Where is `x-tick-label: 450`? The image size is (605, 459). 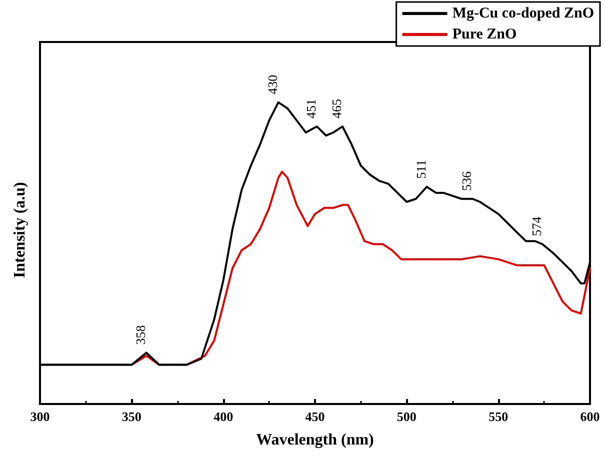 x-tick-label: 450 is located at coordinates (315, 416).